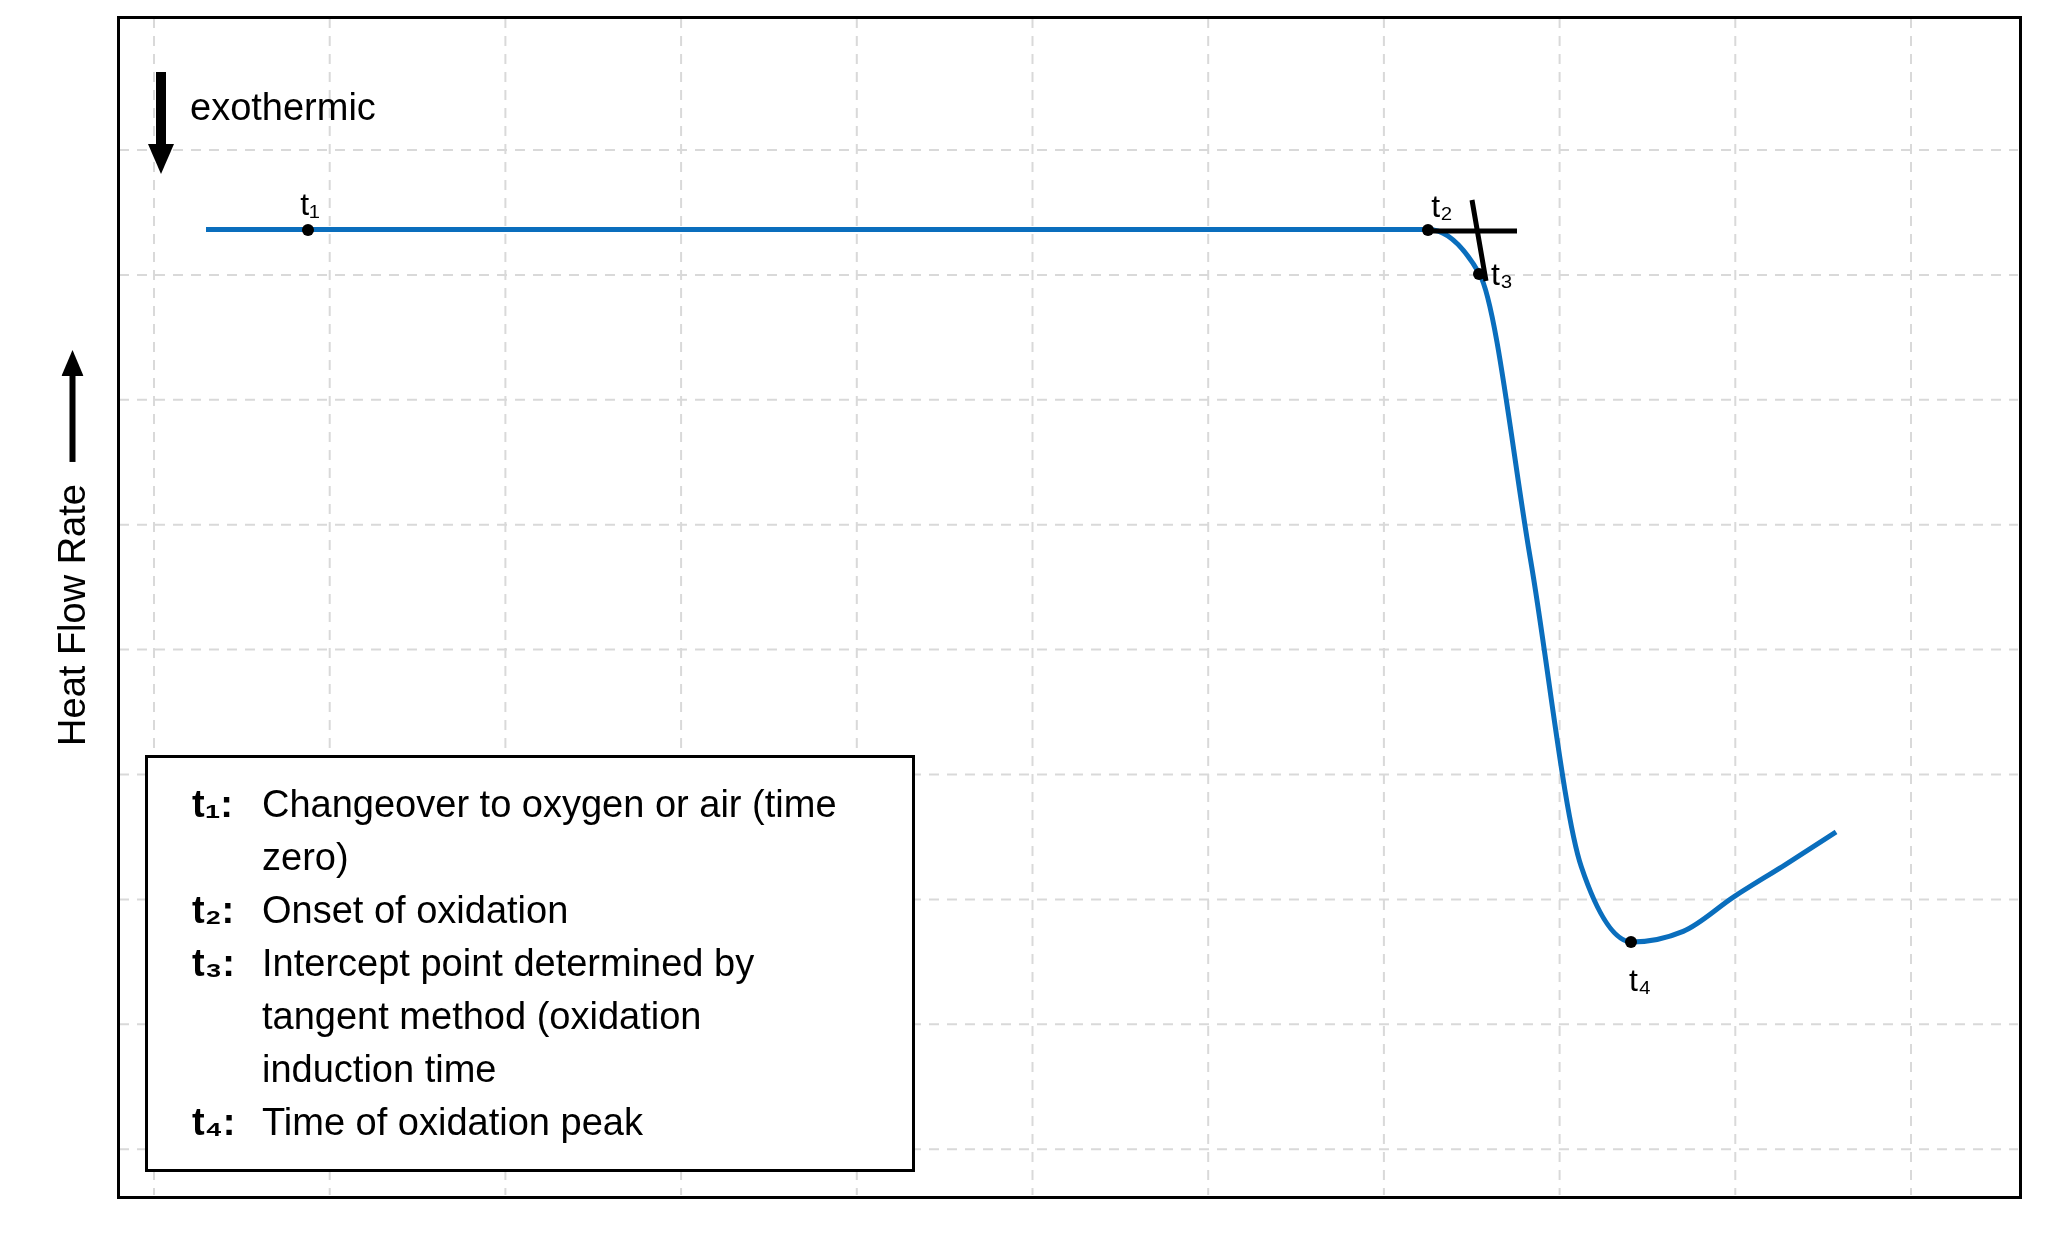  I want to click on annotation: t₂: Onset of oxidation, so click(380, 910).